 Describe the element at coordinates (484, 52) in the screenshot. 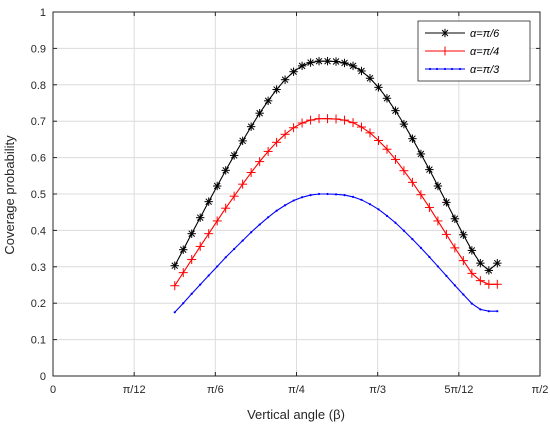

I see `legend-label-2: α=π/4` at that location.